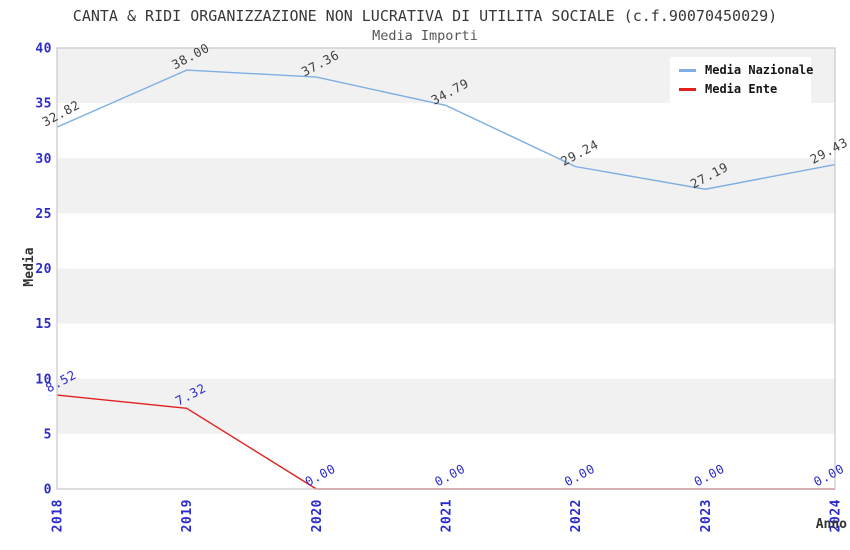 Image resolution: width=850 pixels, height=550 pixels. I want to click on y-tick-label: 35, so click(43, 104).